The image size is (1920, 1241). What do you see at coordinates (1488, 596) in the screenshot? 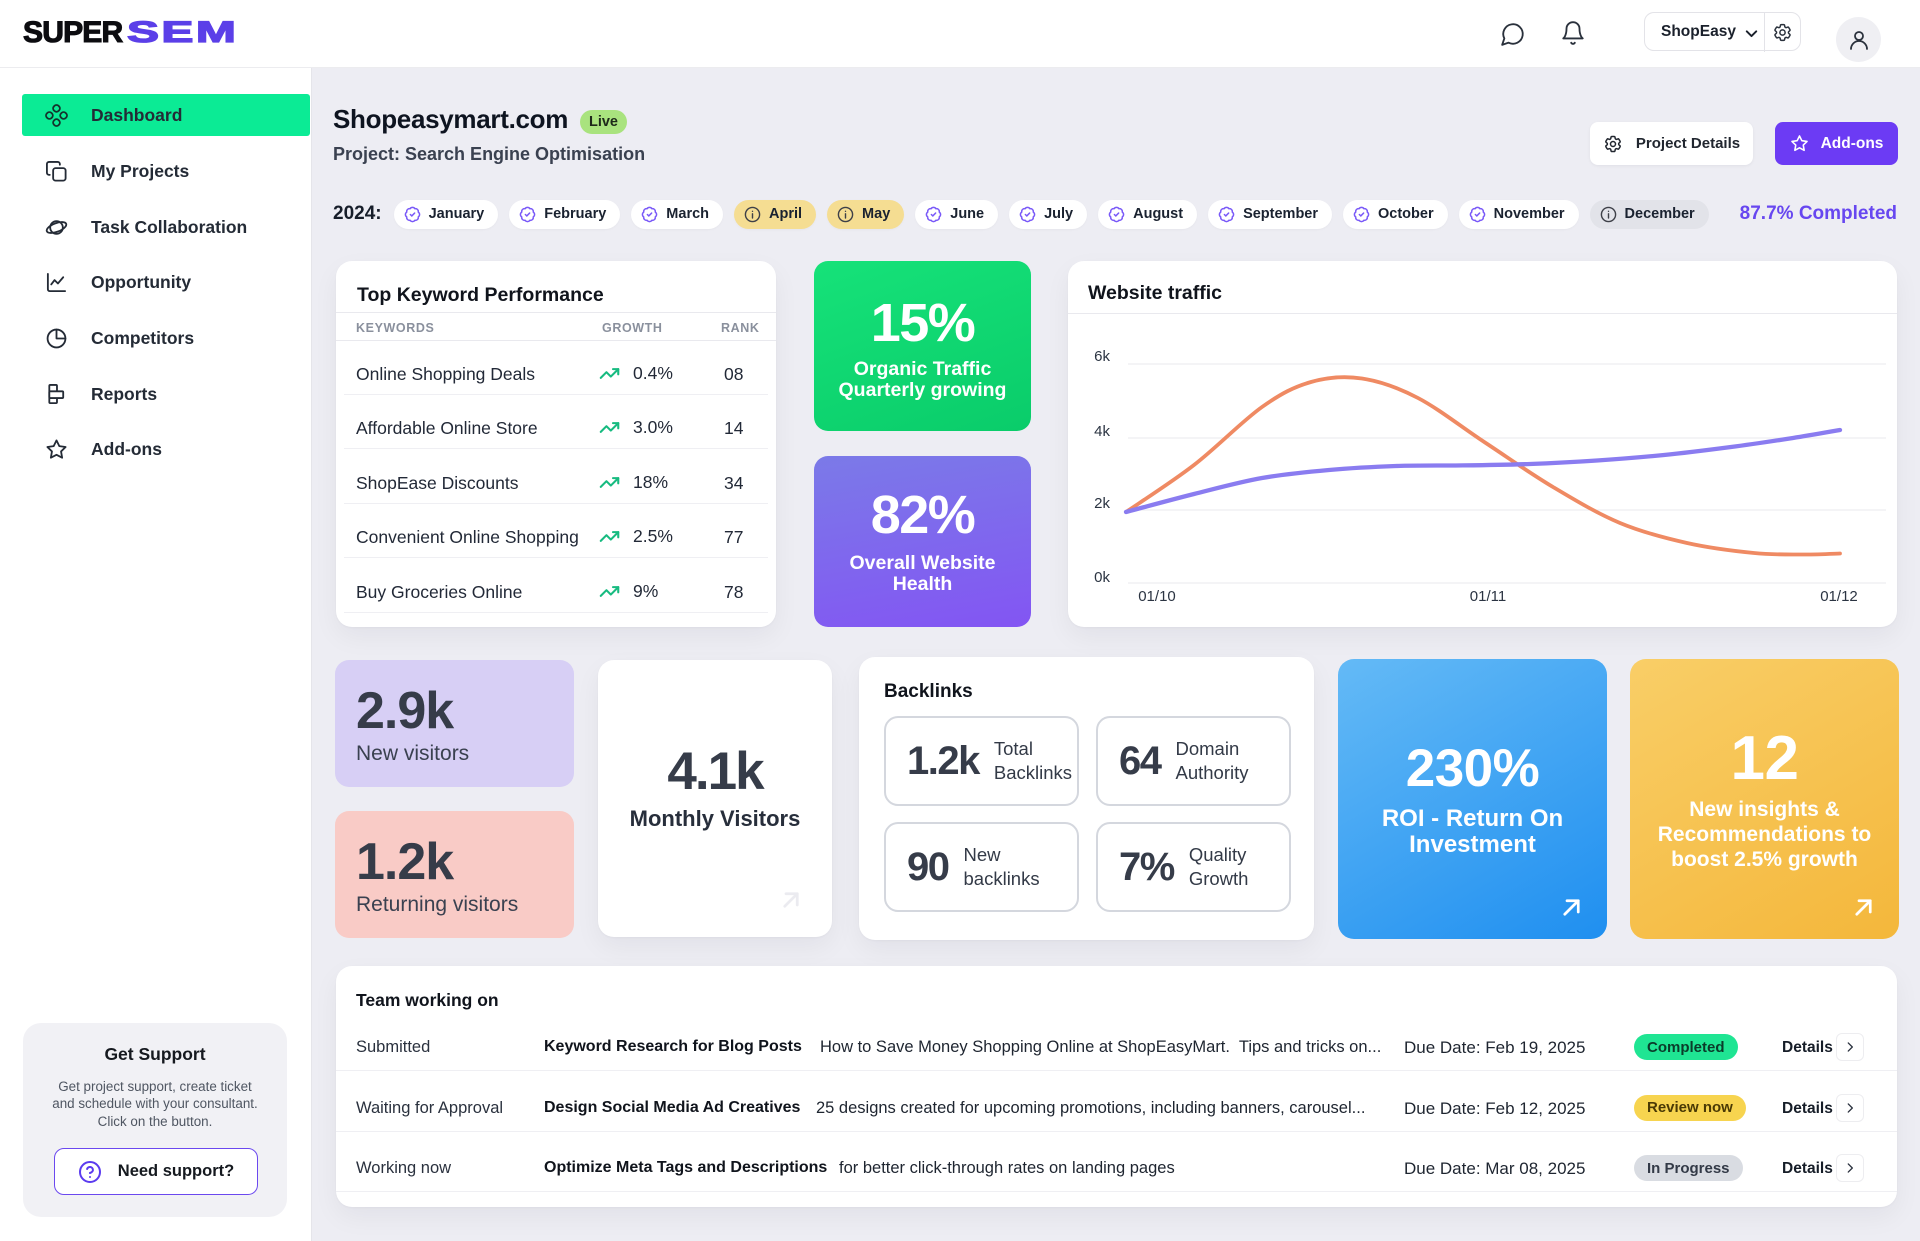
I see `svg-text: 01/11` at bounding box center [1488, 596].